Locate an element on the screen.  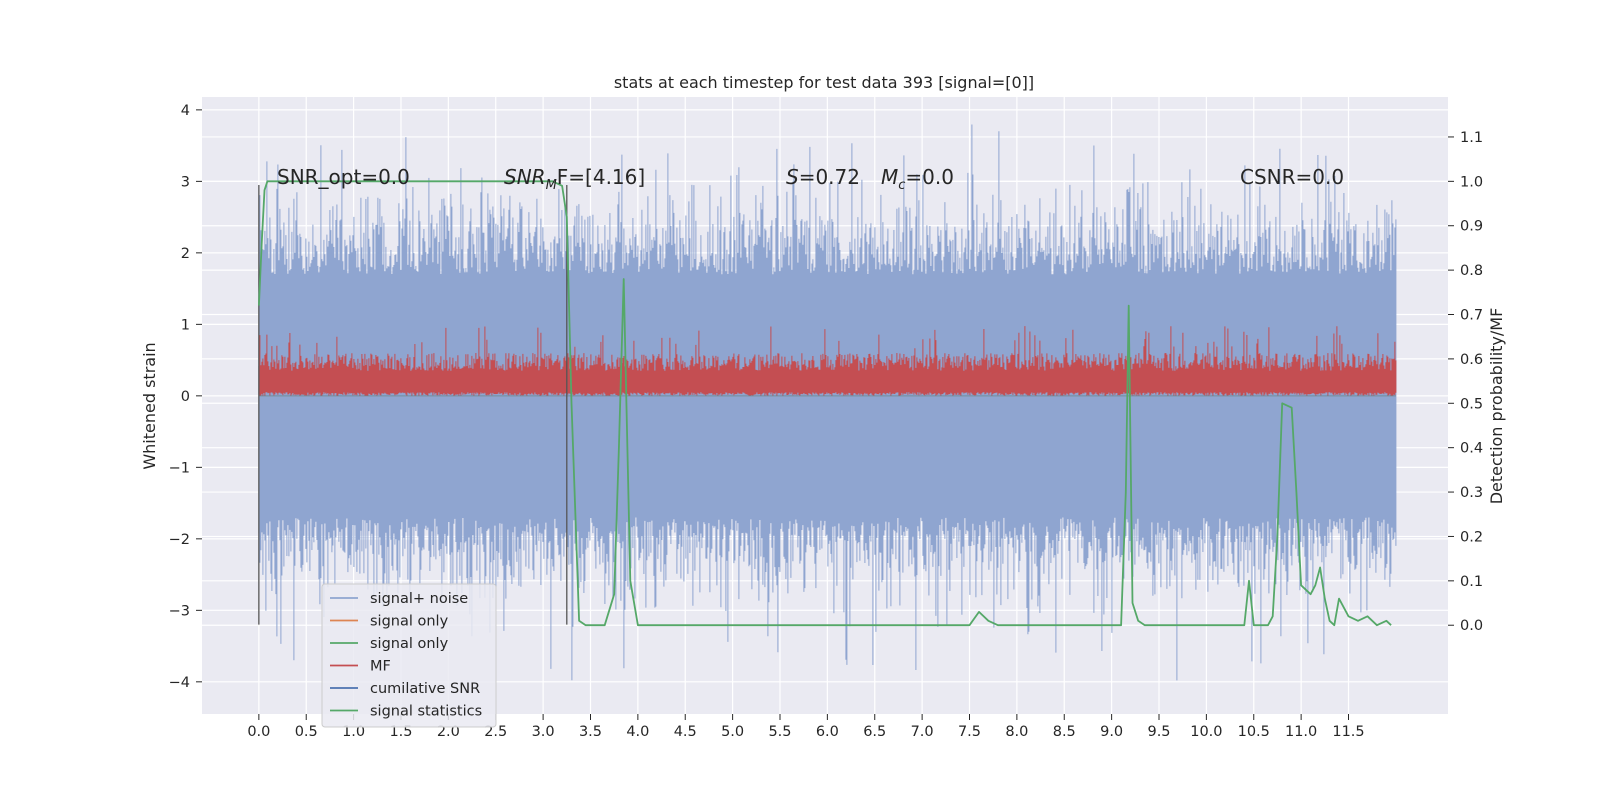
y-tick-label-right: 0.7 is located at coordinates (1471, 316).